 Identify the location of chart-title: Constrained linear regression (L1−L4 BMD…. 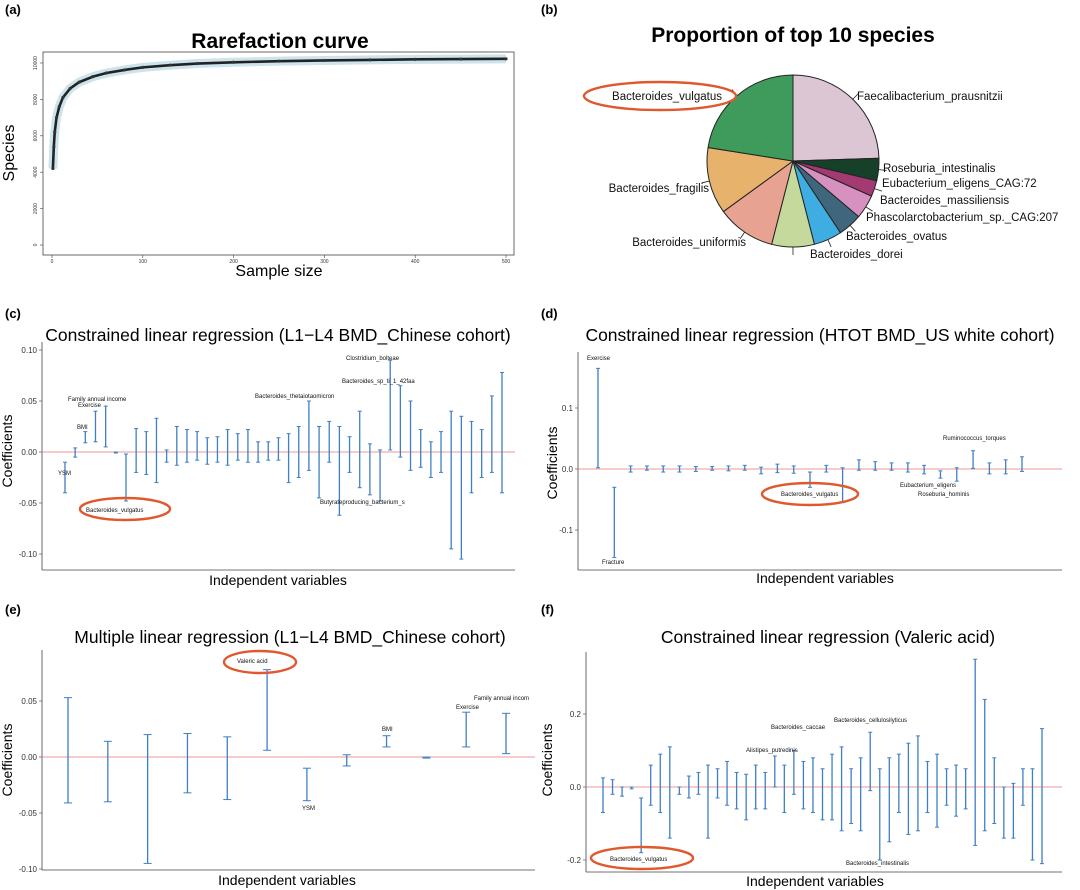
(277, 335).